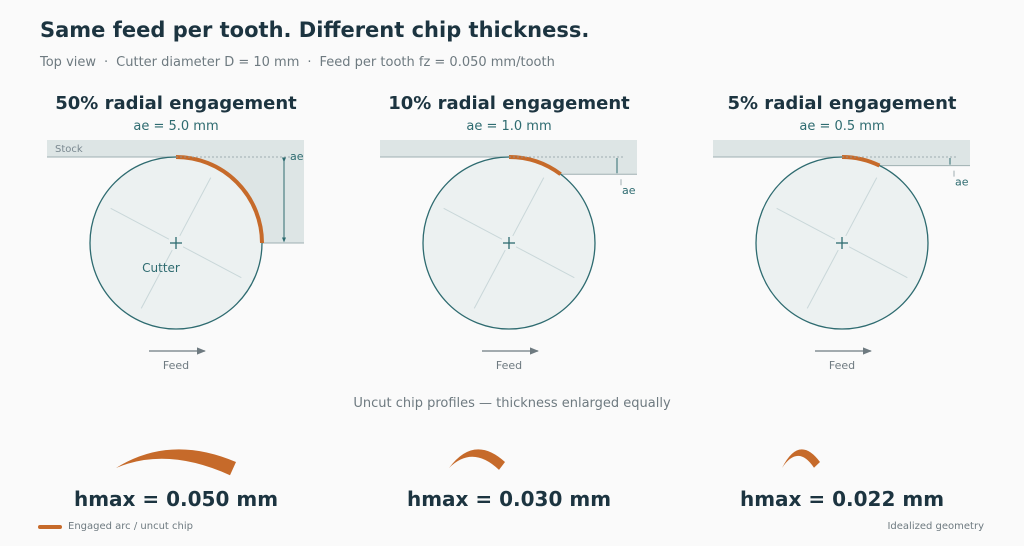  Describe the element at coordinates (176, 499) in the screenshot. I see `hmax-value: hmax = 0.050 mm` at that location.